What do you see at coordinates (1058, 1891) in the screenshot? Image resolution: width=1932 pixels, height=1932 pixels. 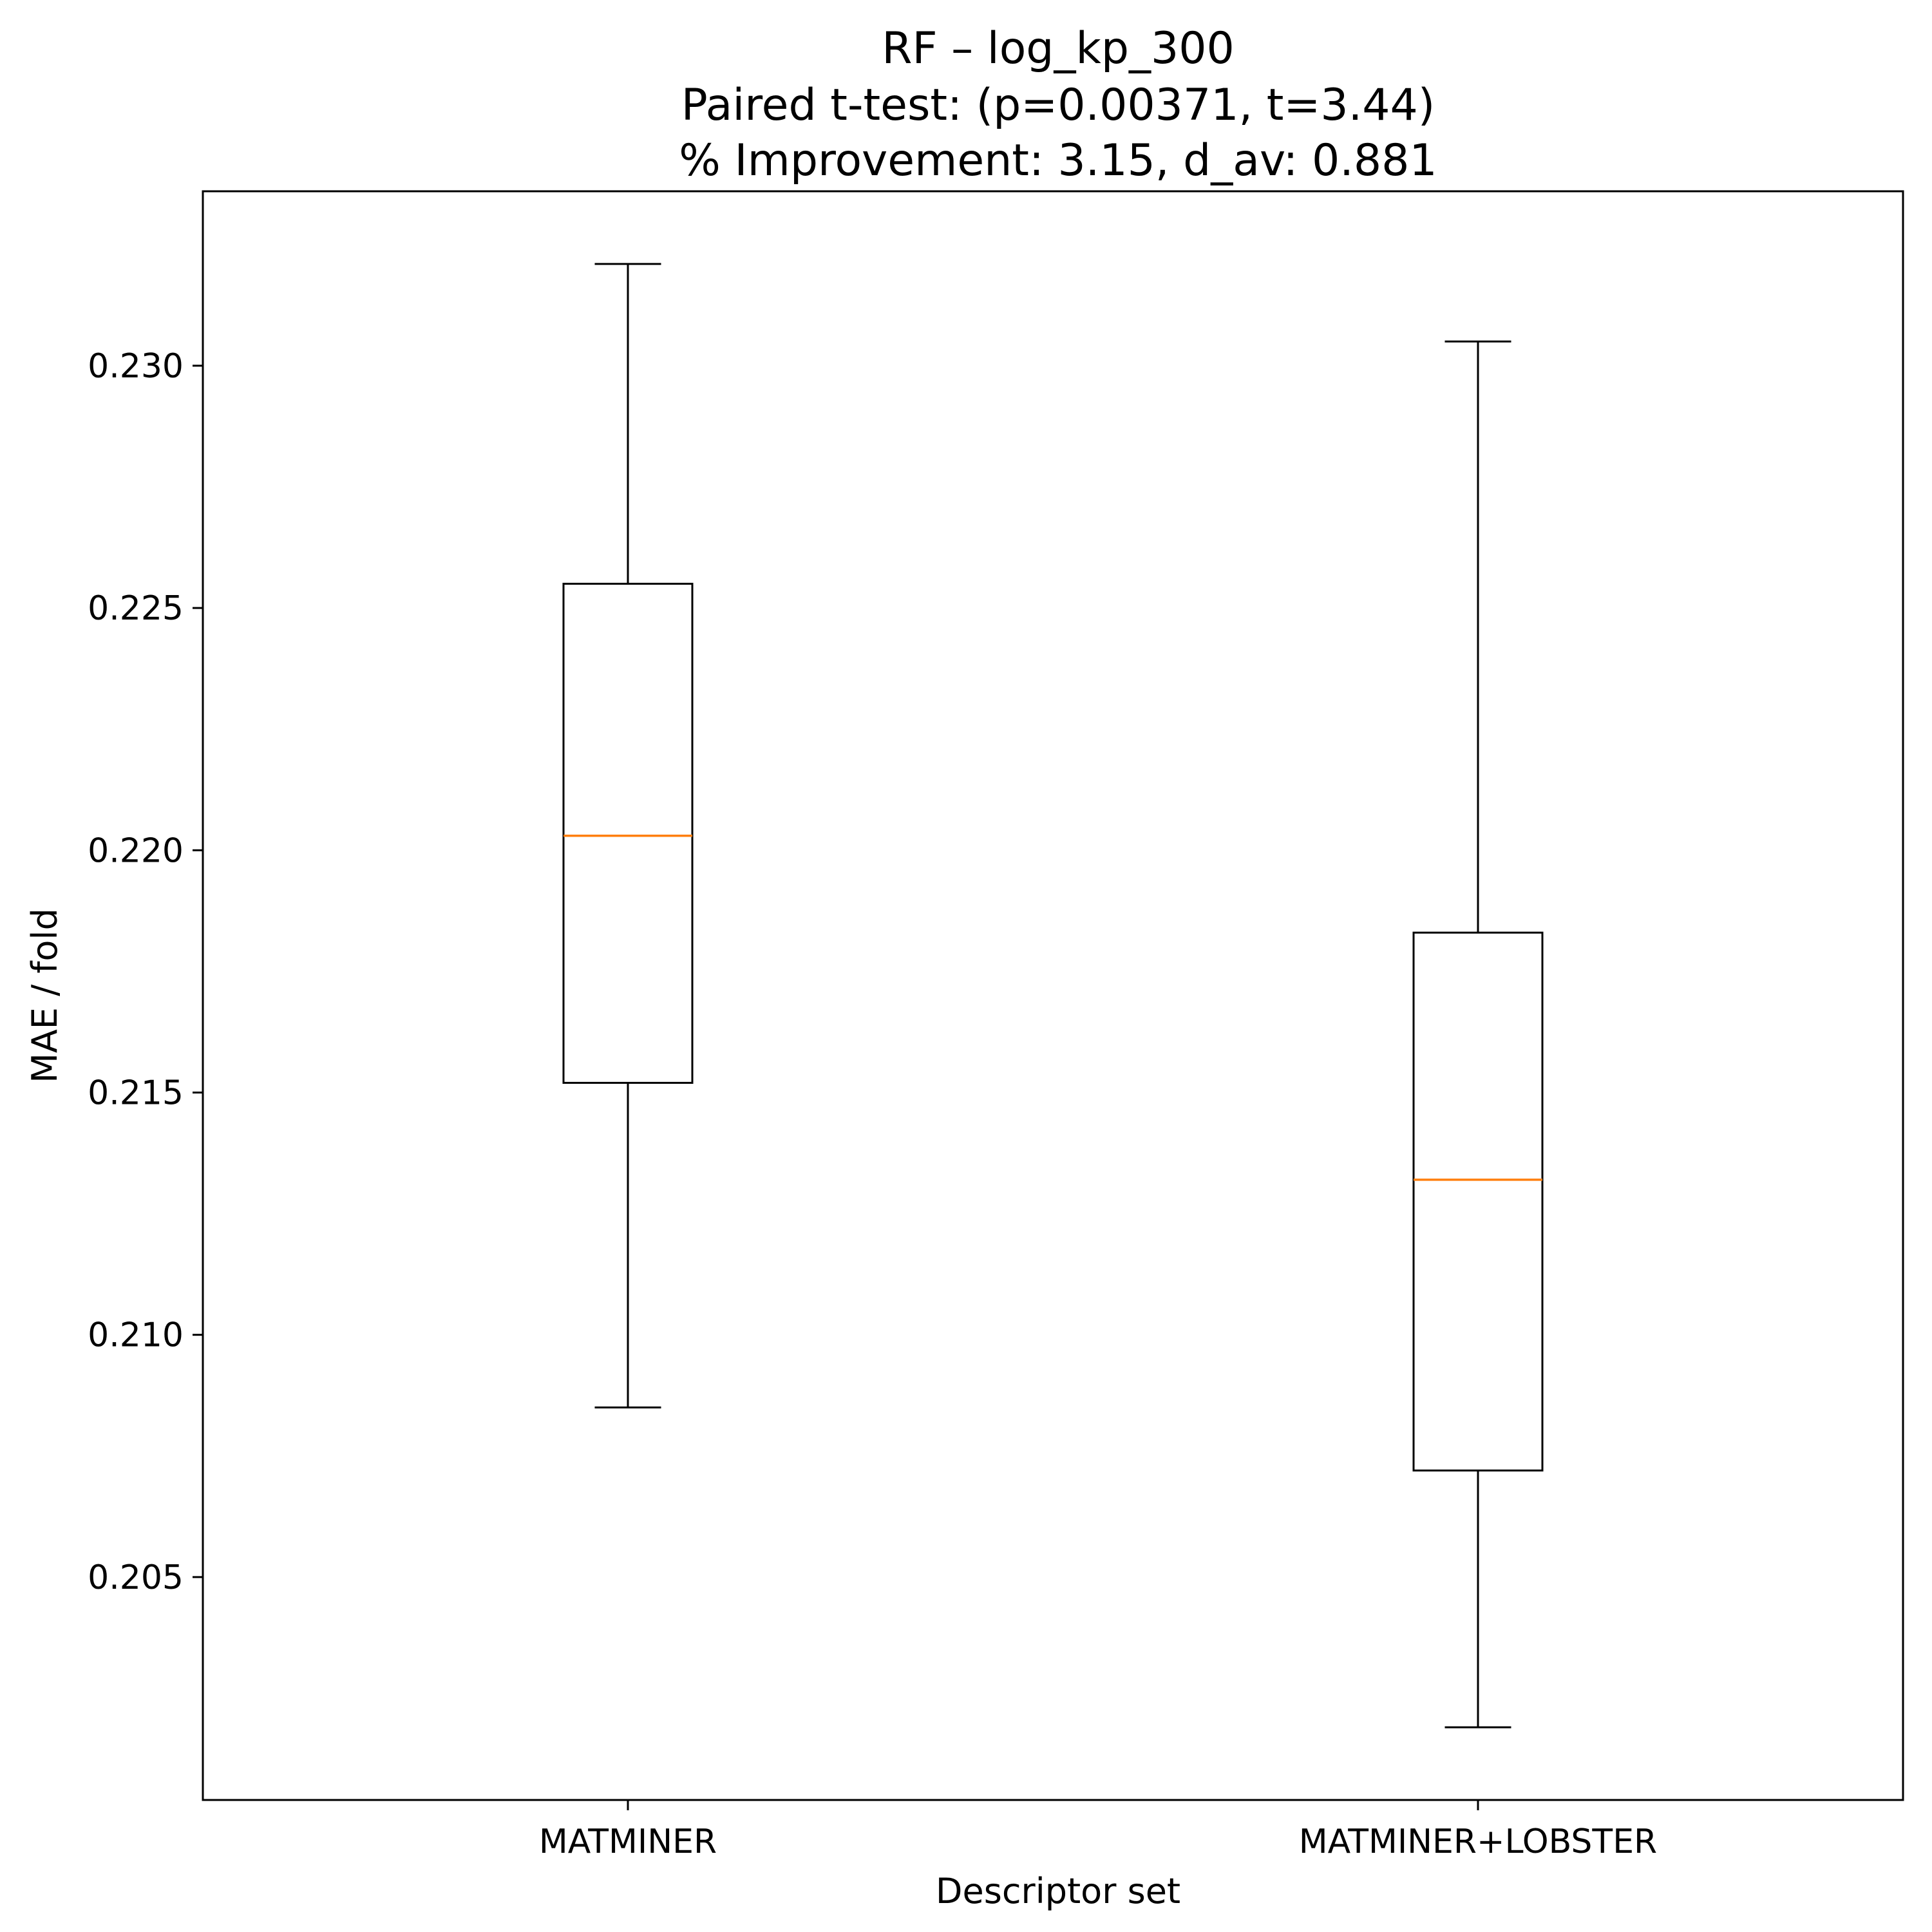 I see `x-axis-label: Descriptor set` at bounding box center [1058, 1891].